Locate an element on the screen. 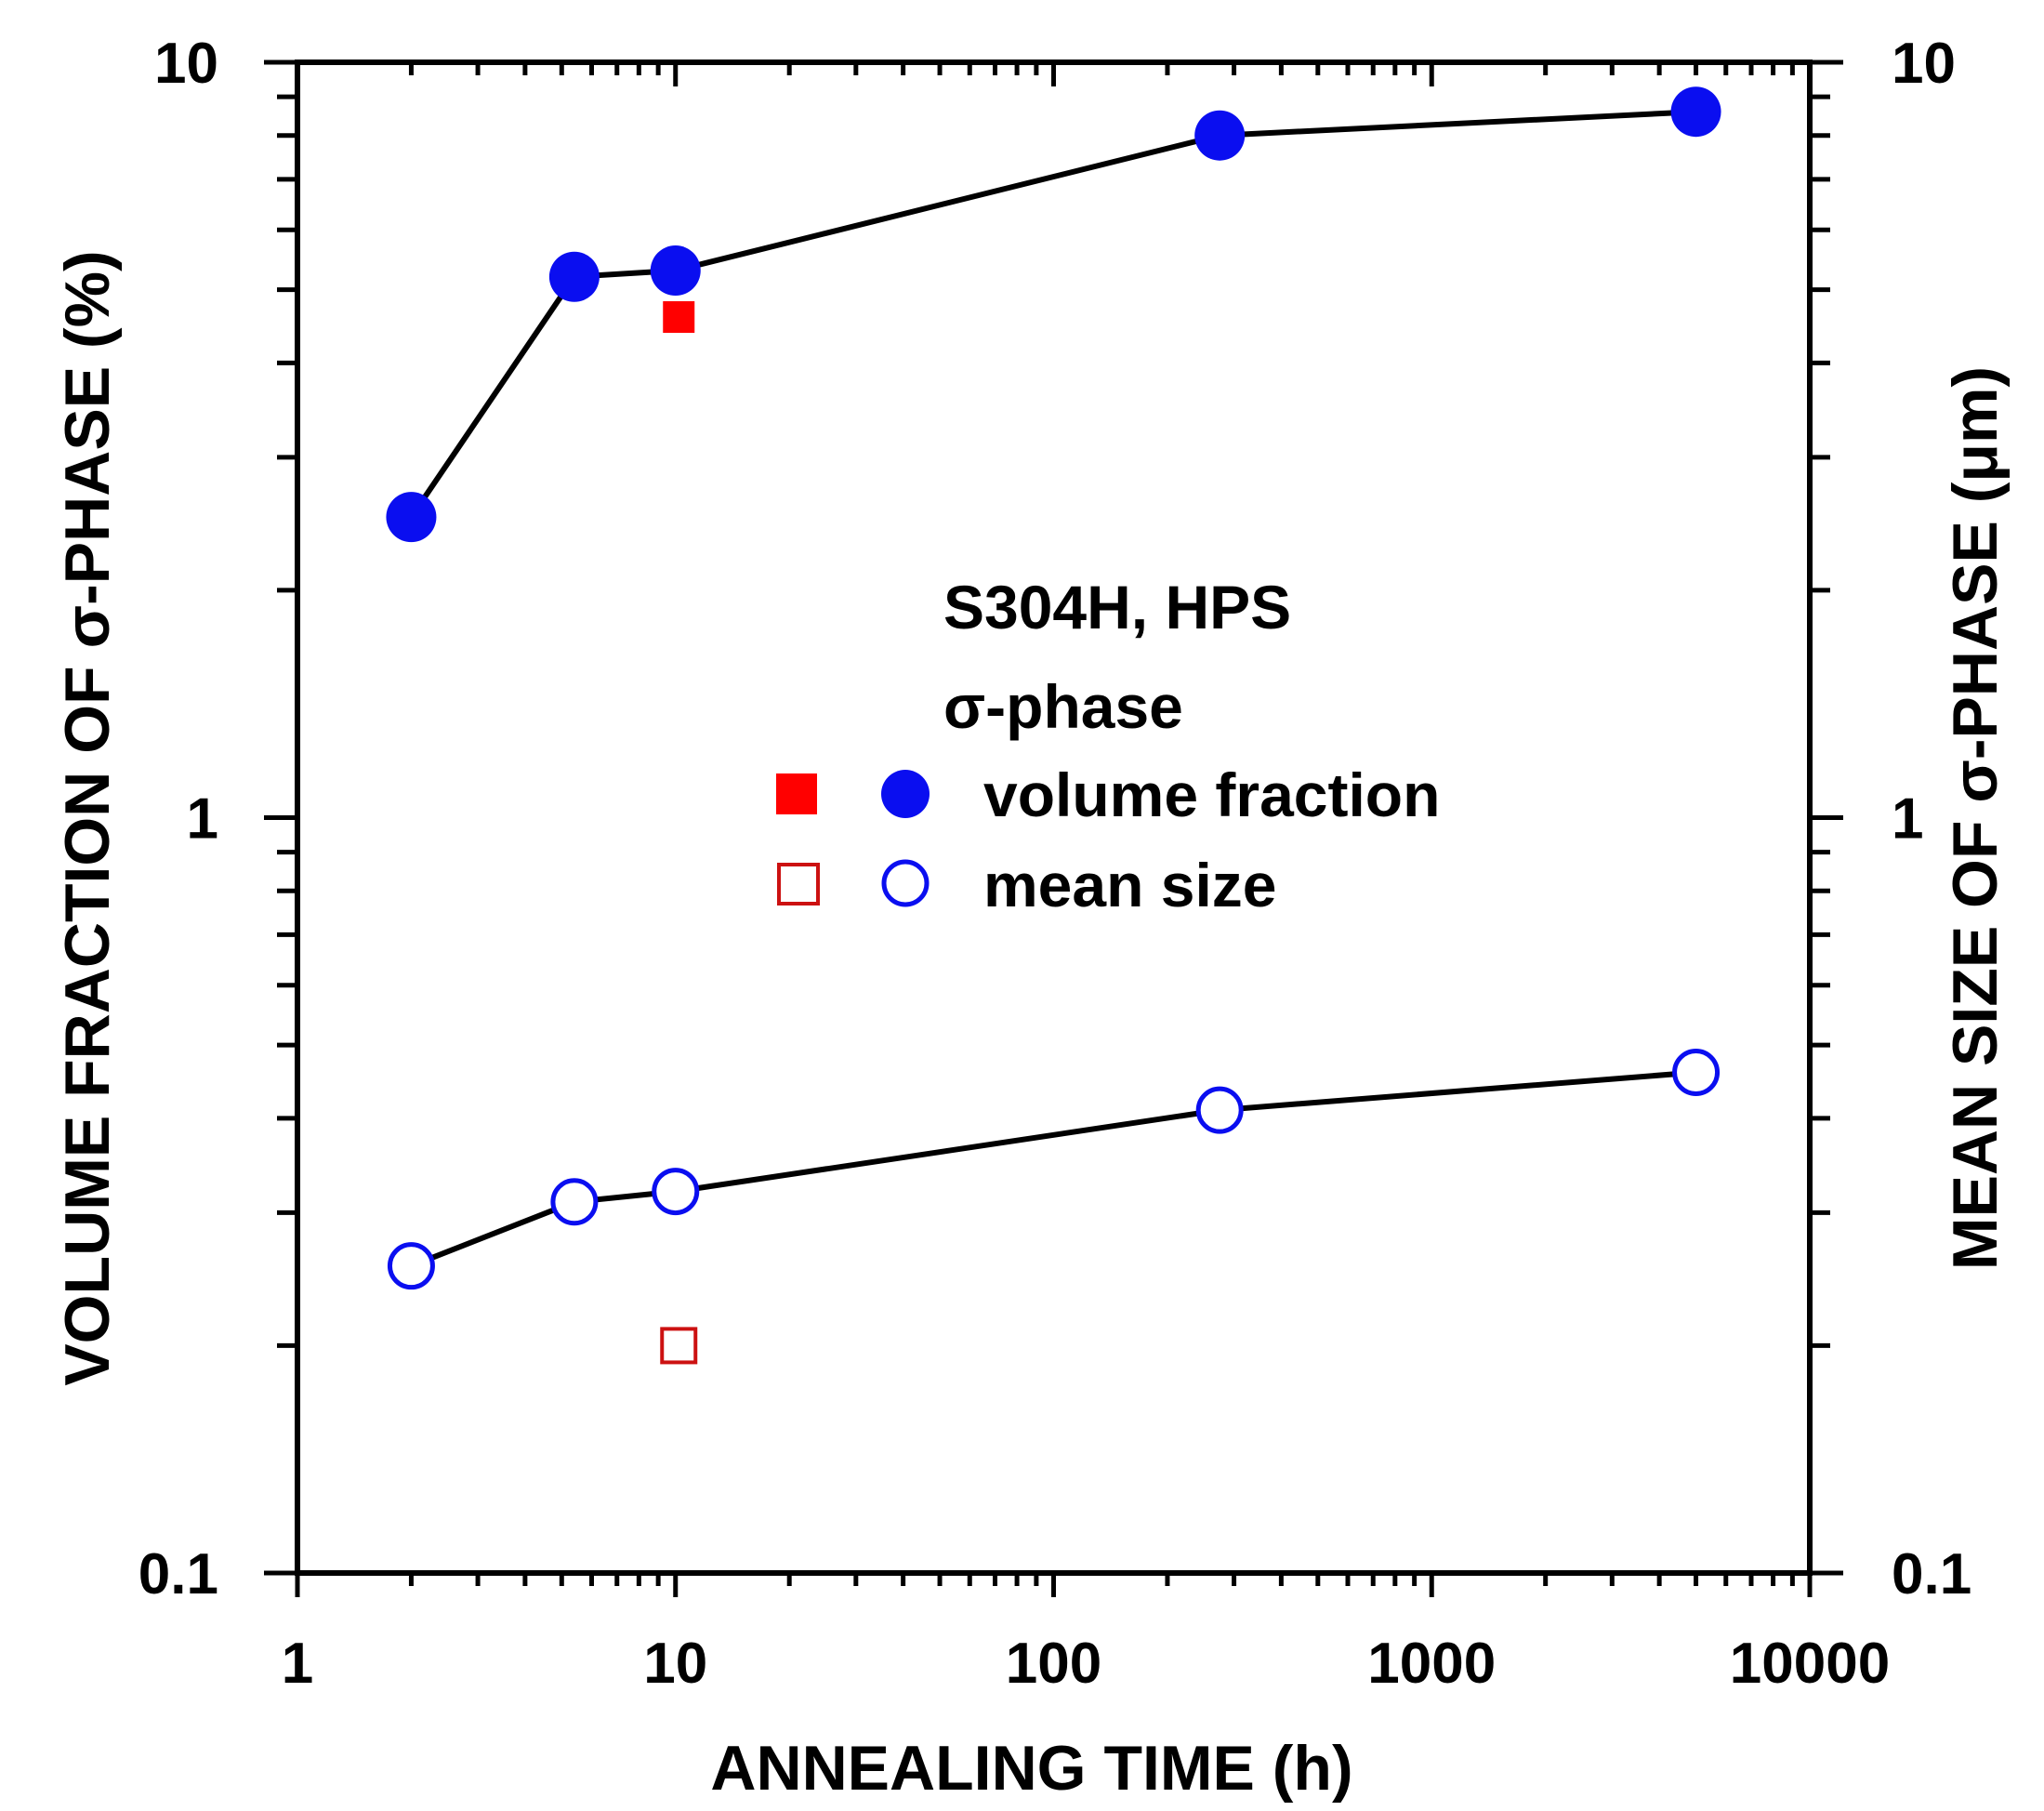 The height and width of the screenshot is (1811, 2044). y-axis-title-left: VOLUME FRACTION OF σ-PHASE (%) is located at coordinates (87, 817).